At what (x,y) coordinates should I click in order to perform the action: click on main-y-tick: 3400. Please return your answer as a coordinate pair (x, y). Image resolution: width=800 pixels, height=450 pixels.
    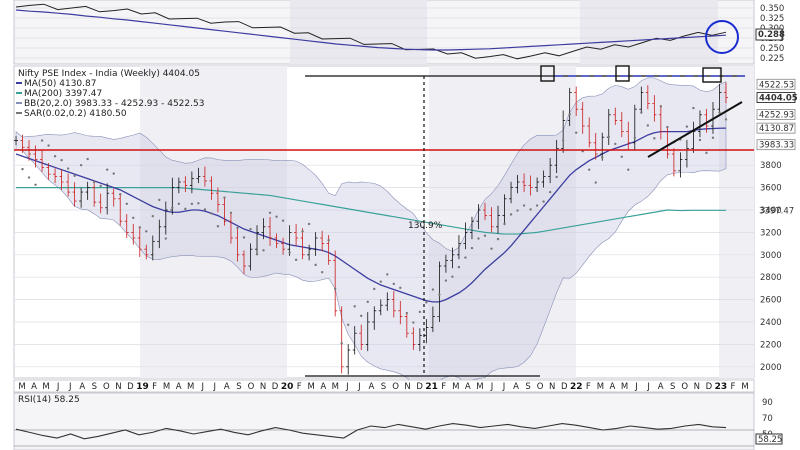
    Looking at the image, I should click on (771, 211).